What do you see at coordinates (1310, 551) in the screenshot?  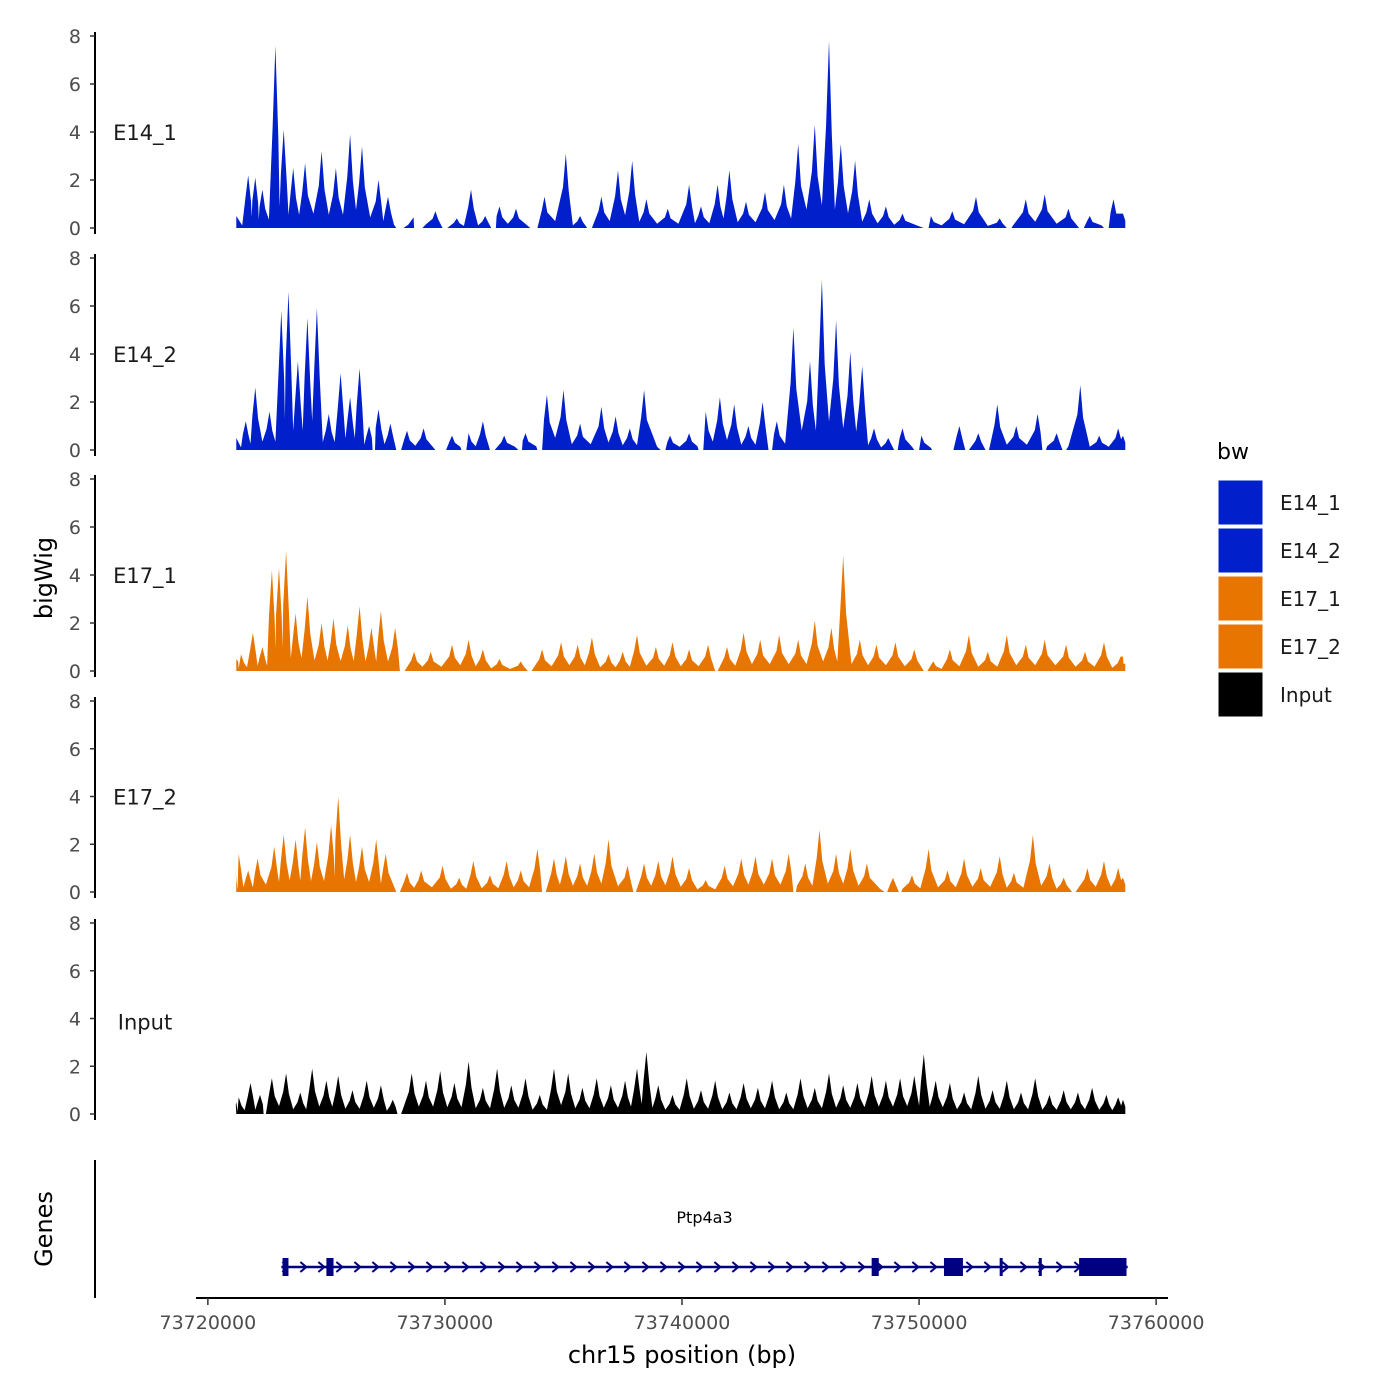 I see `legend-label: E14_2` at bounding box center [1310, 551].